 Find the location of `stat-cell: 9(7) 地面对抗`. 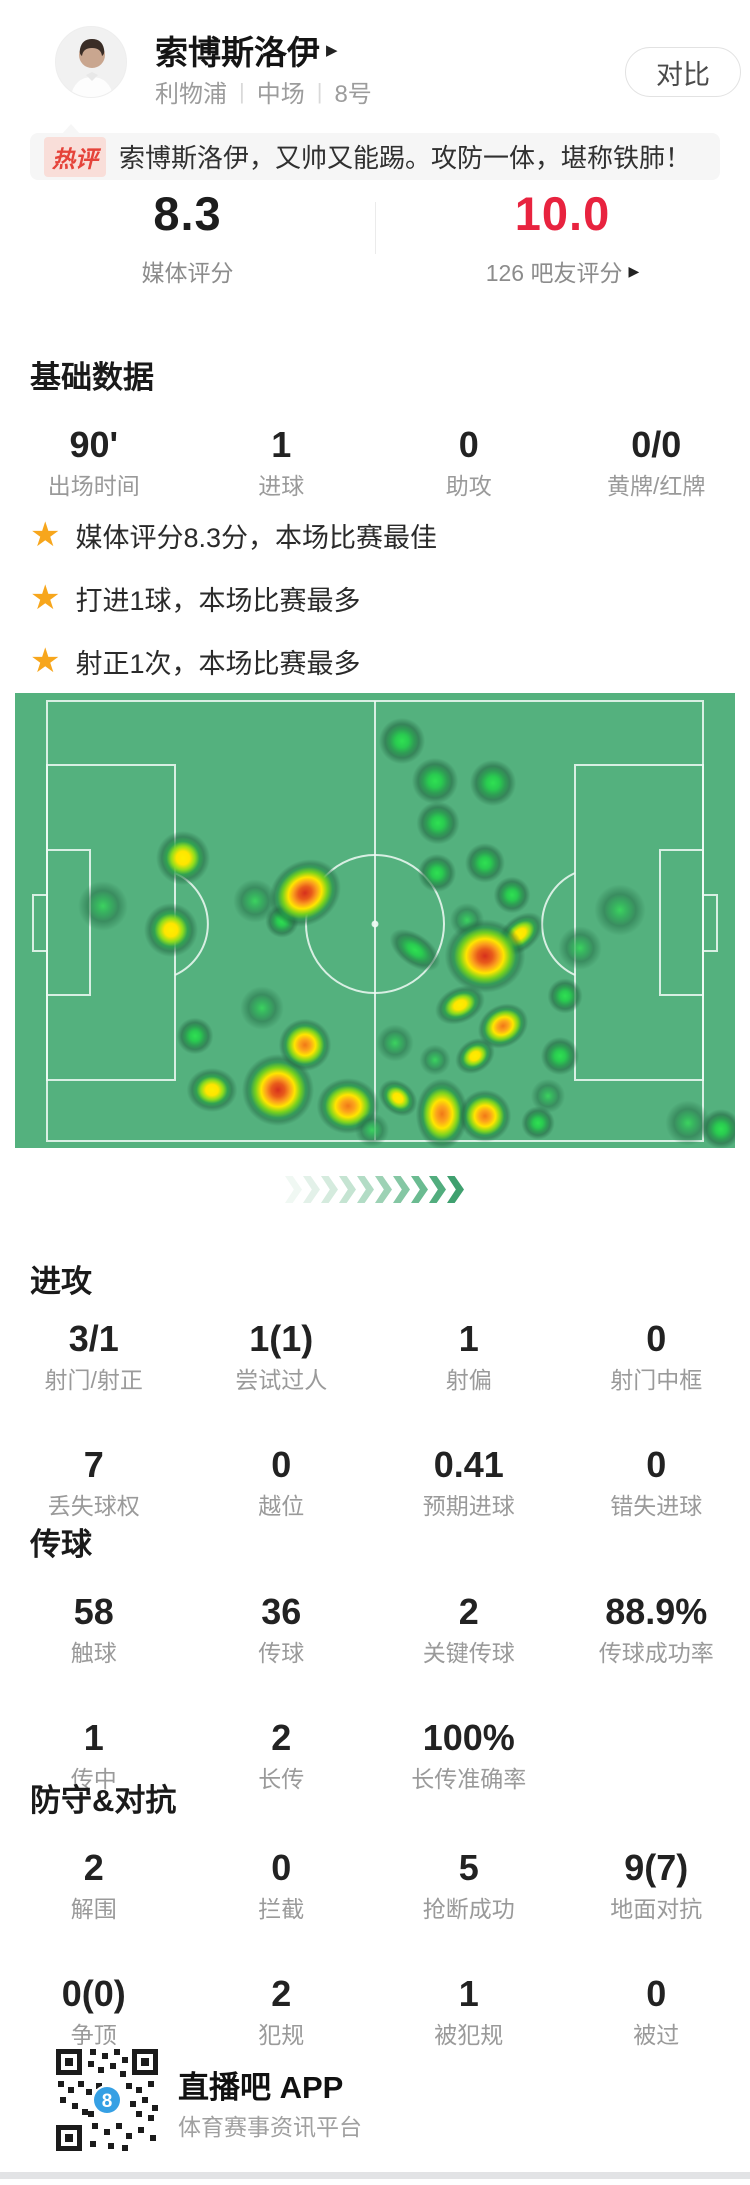

stat-cell: 9(7) 地面对抗 is located at coordinates (656, 1884).